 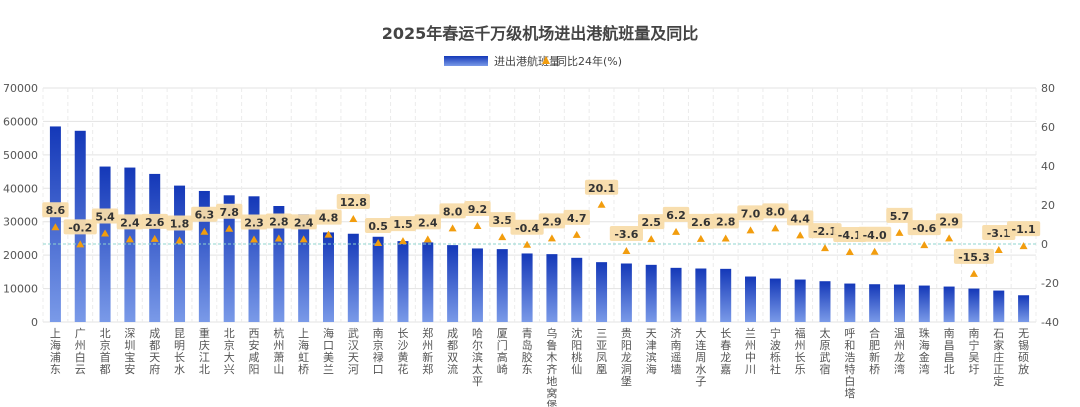 I want to click on category-label: 济南遥墙, so click(x=676, y=351).